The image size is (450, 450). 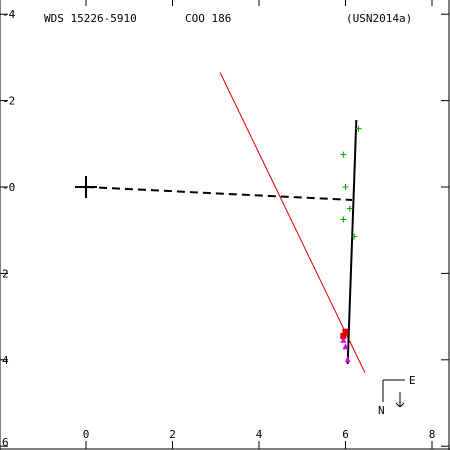 I want to click on wds-label: WDS 15226-5910, so click(x=90, y=18).